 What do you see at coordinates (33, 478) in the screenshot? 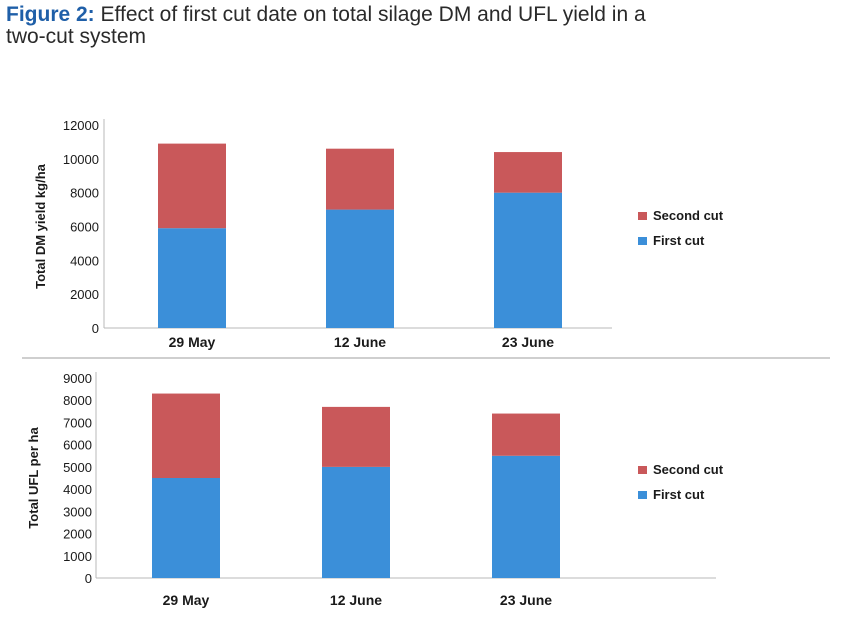
I see `y-axis-label: Total UFL per ha` at bounding box center [33, 478].